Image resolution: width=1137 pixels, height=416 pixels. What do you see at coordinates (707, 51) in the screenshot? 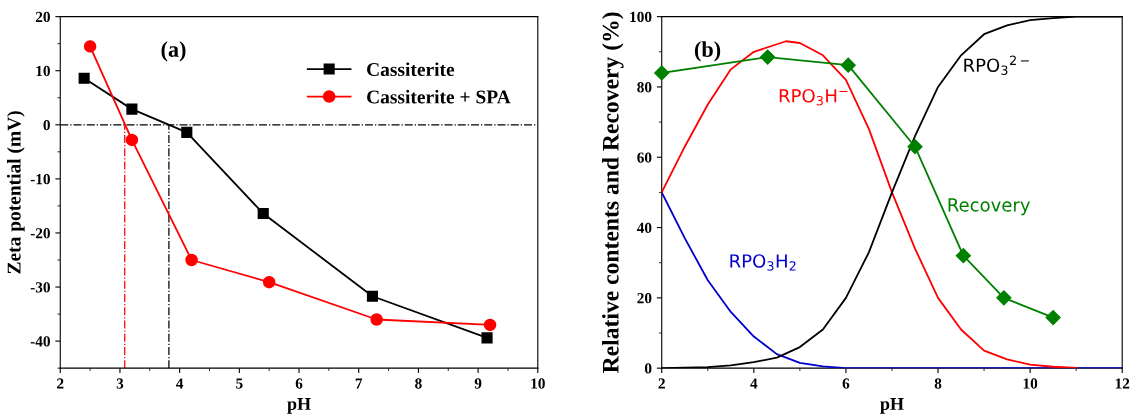
I see `text: (b)` at bounding box center [707, 51].